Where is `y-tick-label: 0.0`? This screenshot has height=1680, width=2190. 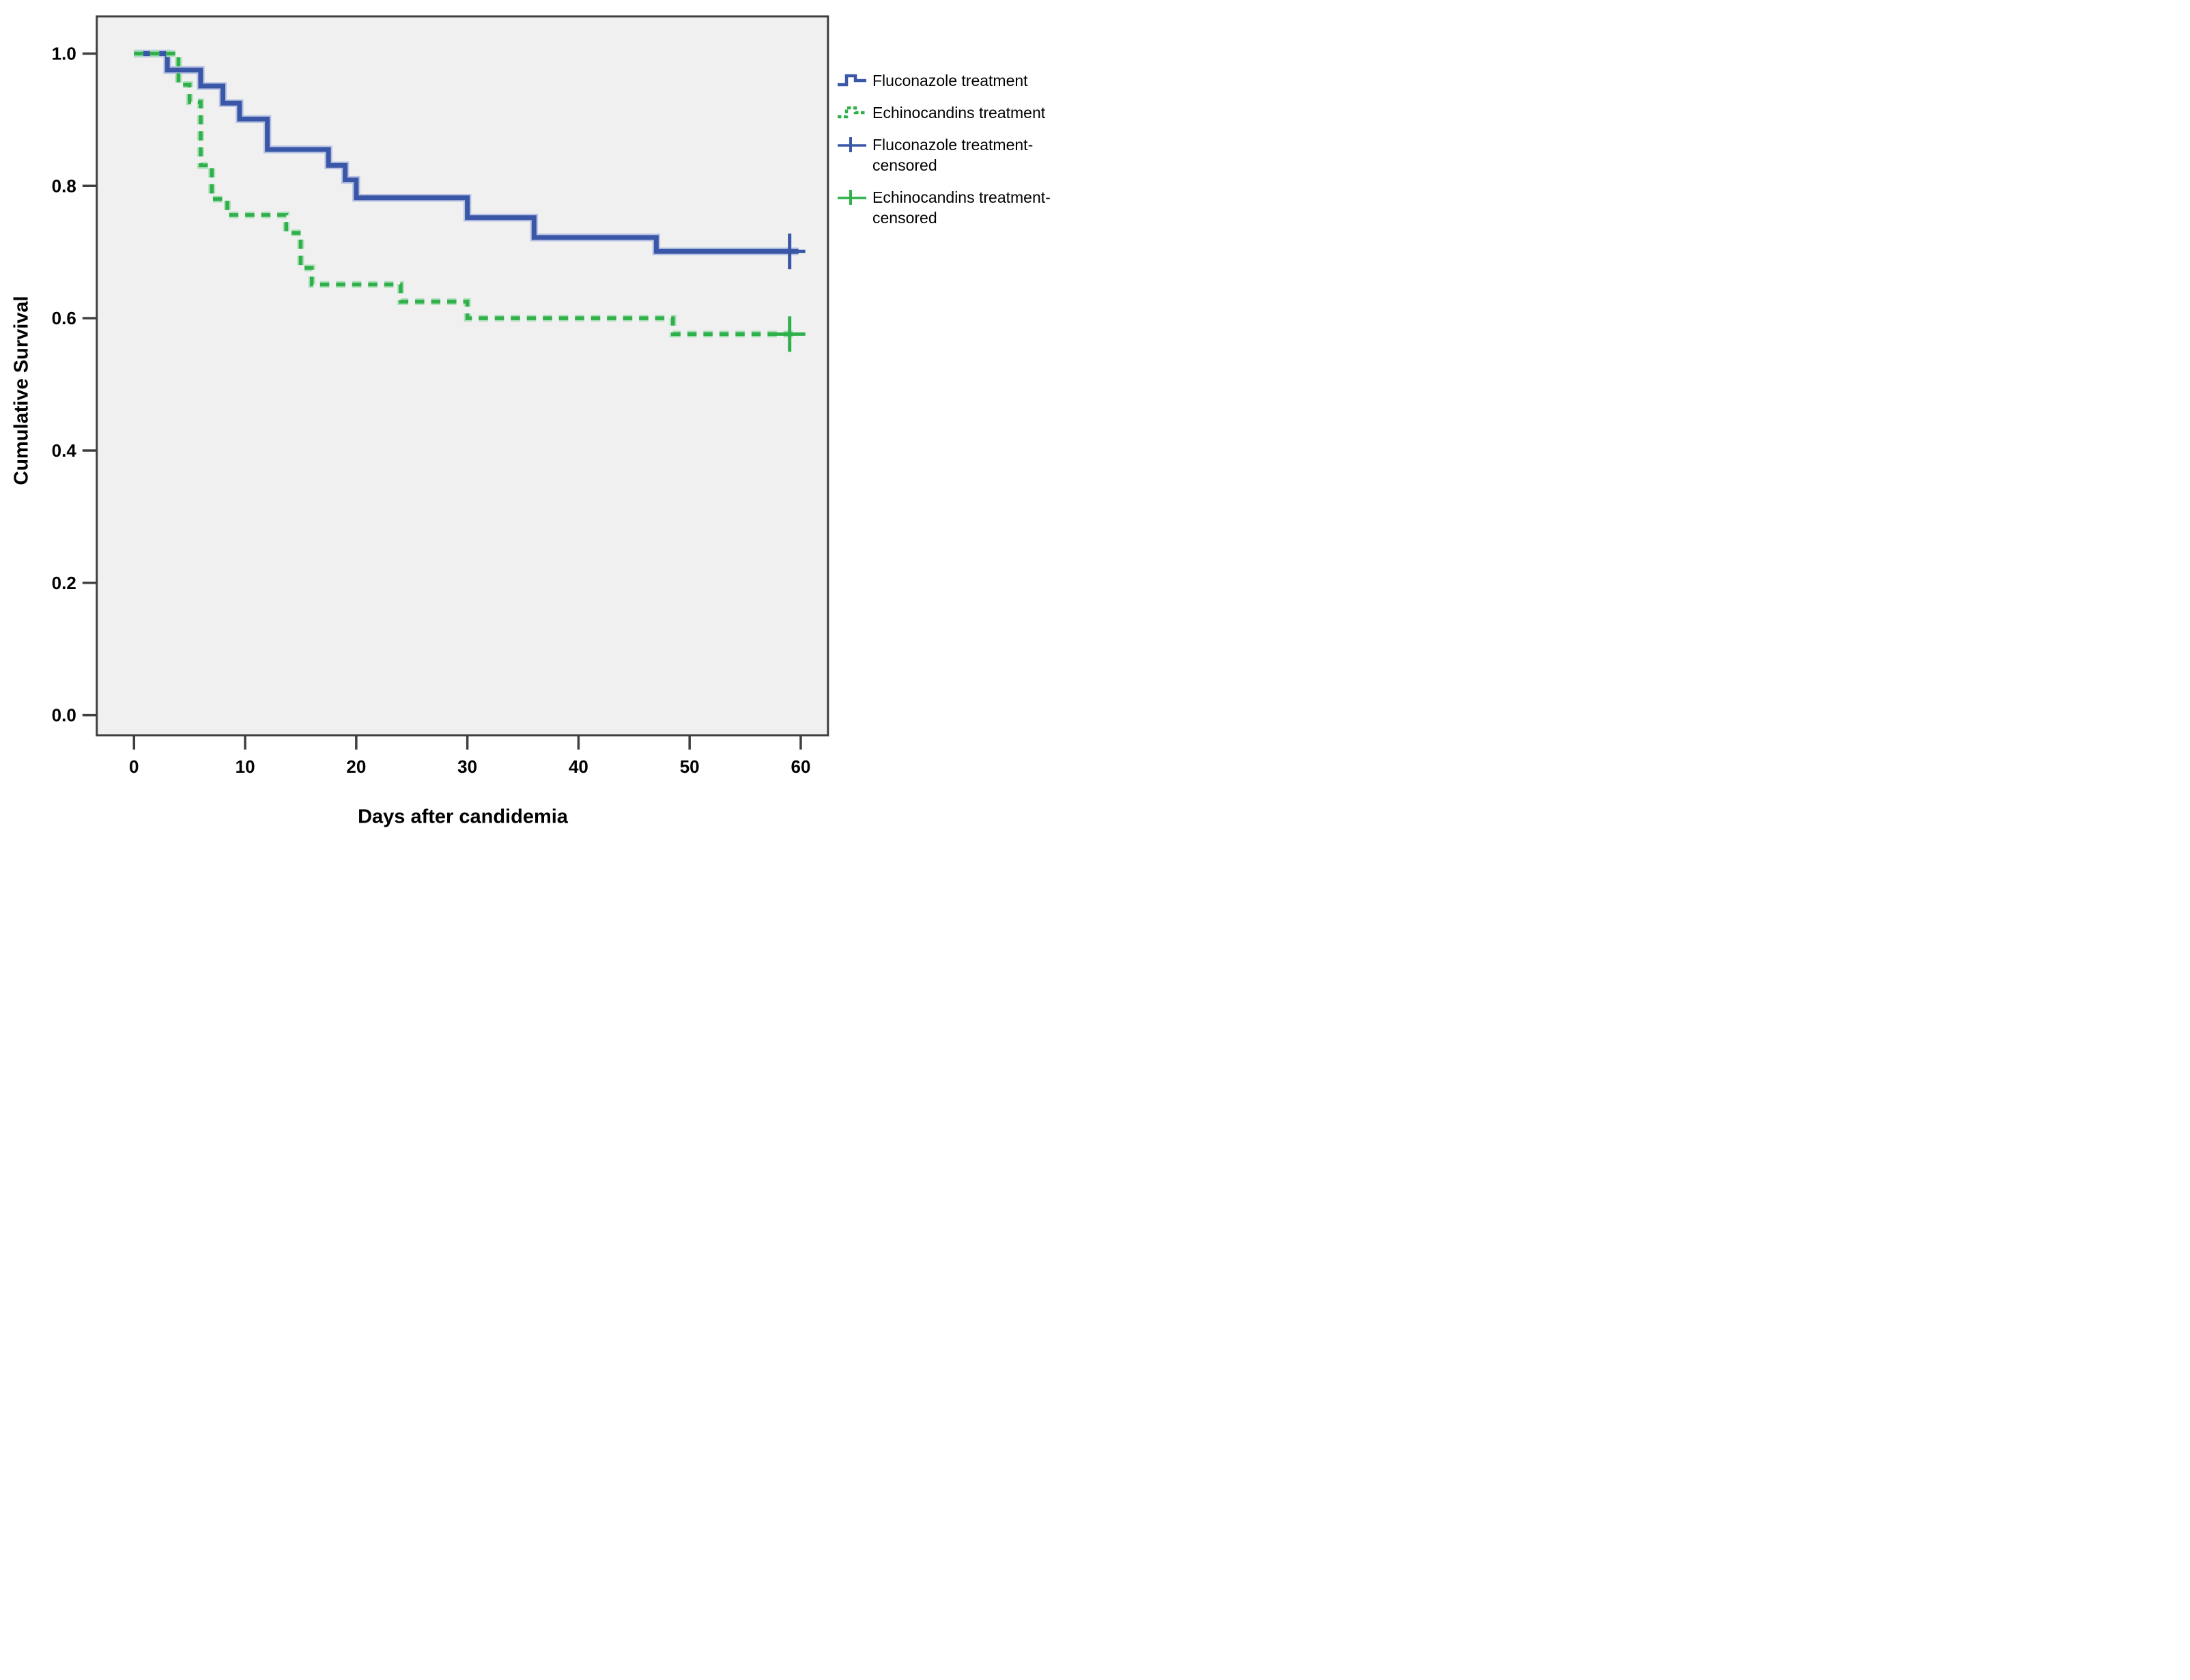
y-tick-label: 0.0 is located at coordinates (64, 715).